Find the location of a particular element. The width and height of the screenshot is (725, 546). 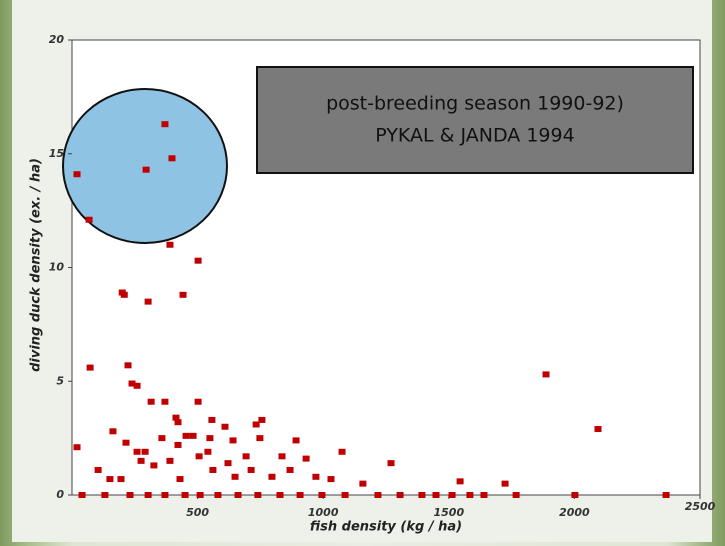

highlight-ellipse is located at coordinates (145, 166).